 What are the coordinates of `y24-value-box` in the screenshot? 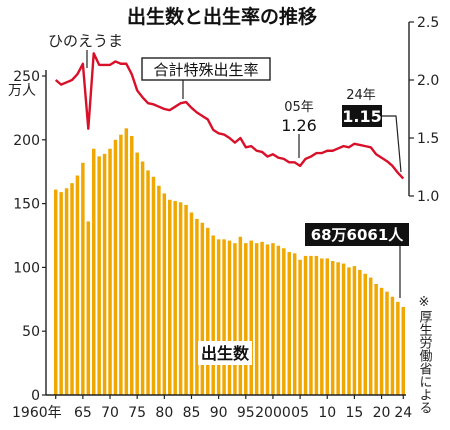 It's located at (362, 116).